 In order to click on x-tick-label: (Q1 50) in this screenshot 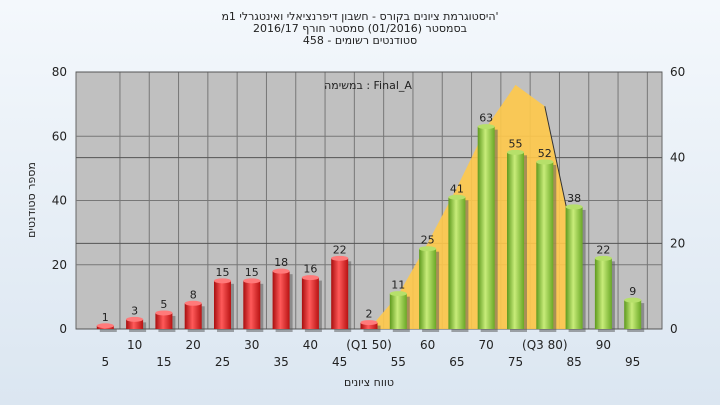, I will do `click(369, 345)`.